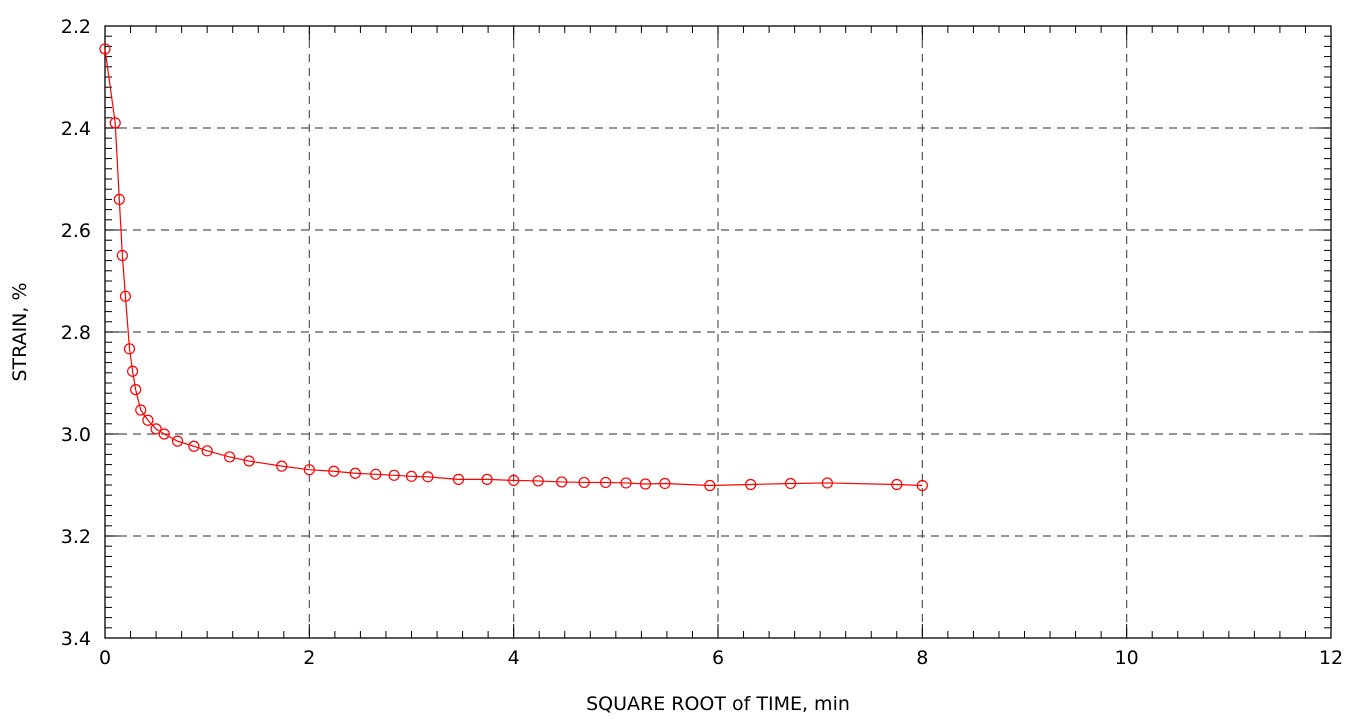 The image size is (1359, 719). Describe the element at coordinates (718, 704) in the screenshot. I see `x-axis-title: SQUARE ROOT of TIME, min` at that location.